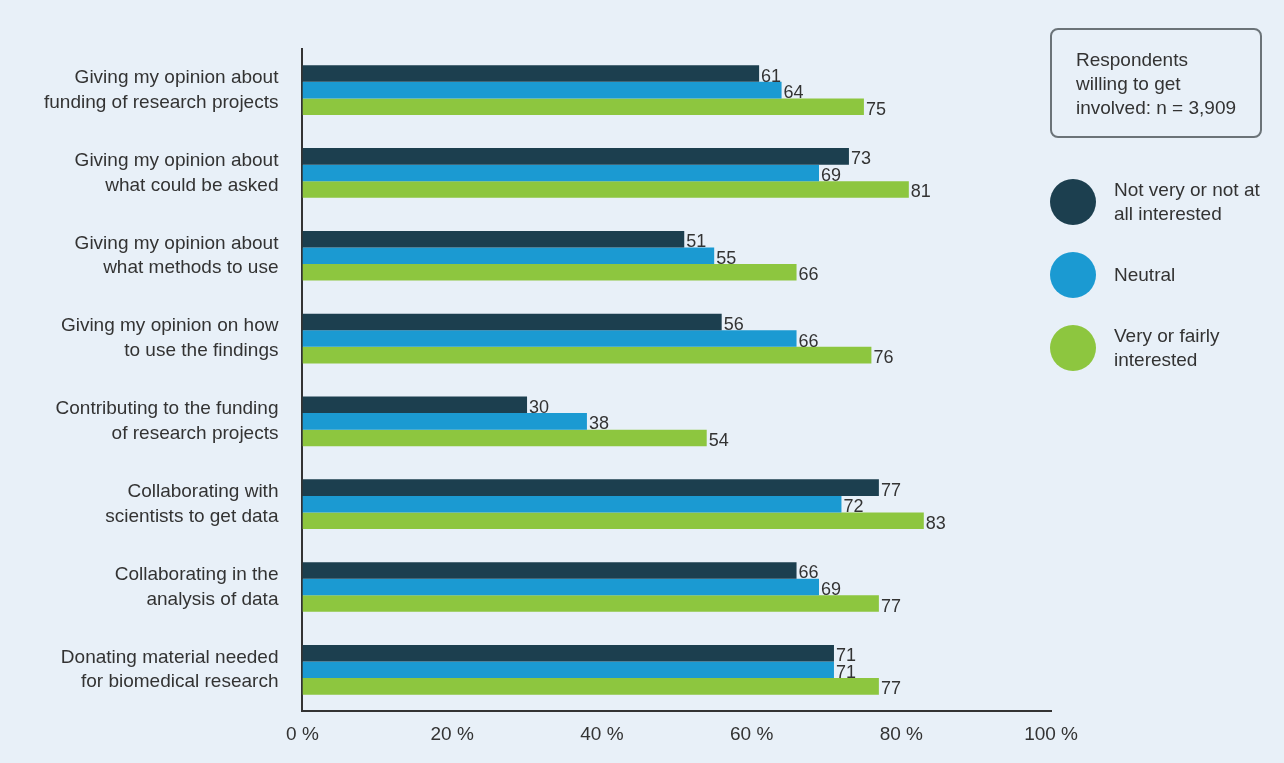 This screenshot has height=763, width=1284. I want to click on text: Very or fairly interested, so click(1167, 348).